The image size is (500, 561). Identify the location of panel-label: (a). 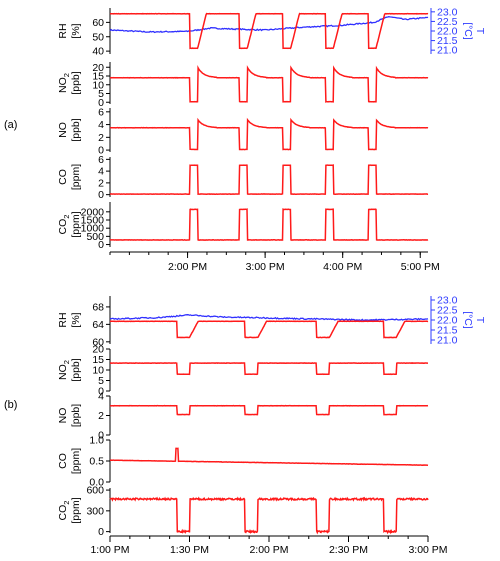
(10, 125).